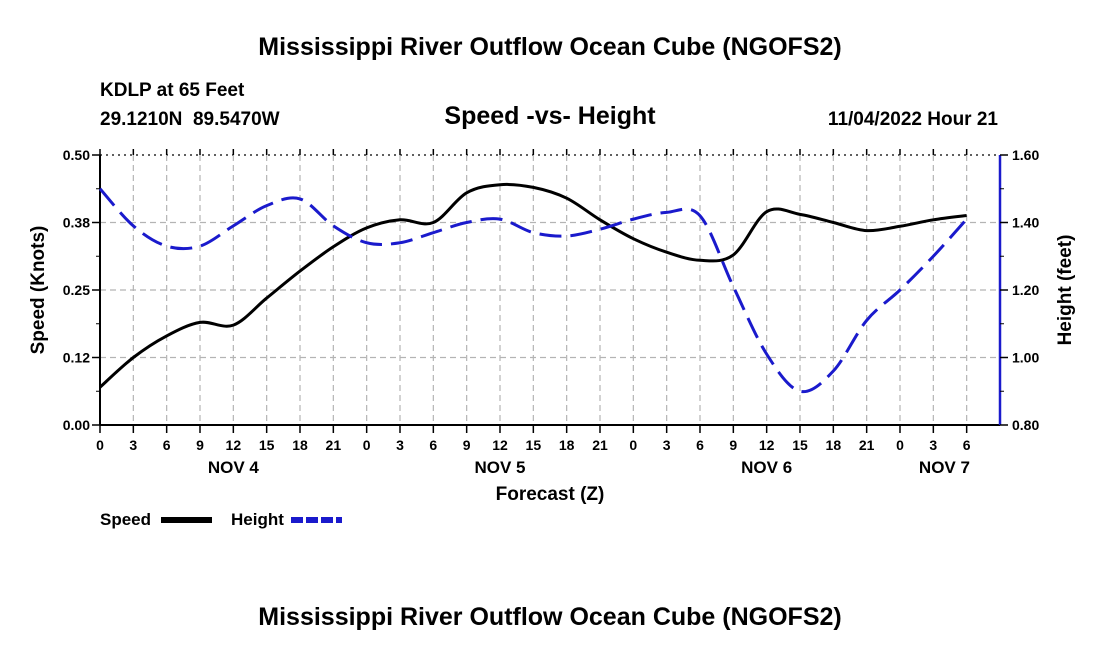 This screenshot has height=650, width=1100. I want to click on y-left-tick-label: 0.50, so click(76, 155).